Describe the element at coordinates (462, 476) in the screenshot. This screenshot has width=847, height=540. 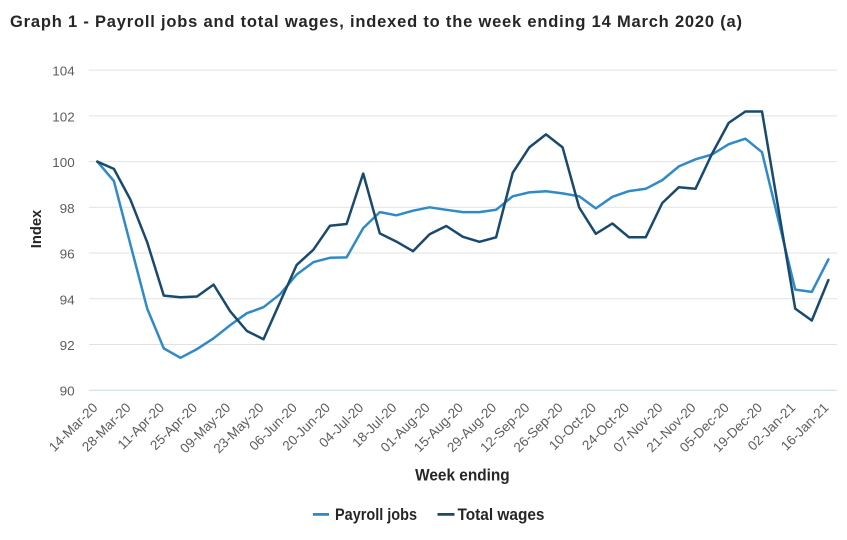
I see `svg-text: Week ending` at that location.